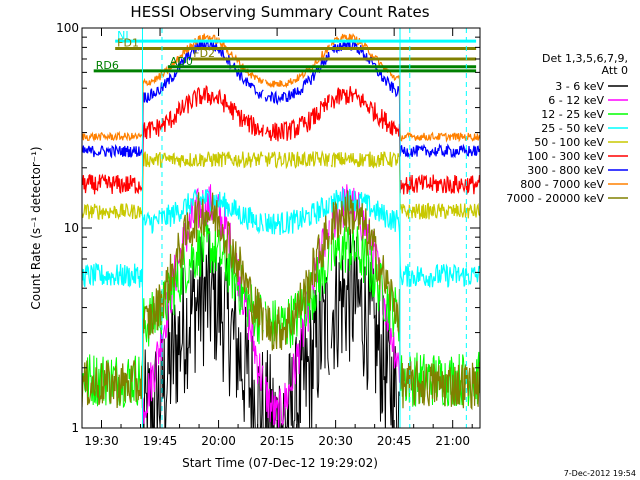 The image size is (640, 480). What do you see at coordinates (394, 441) in the screenshot?
I see `x-tick-label-2045: 20:45` at bounding box center [394, 441].